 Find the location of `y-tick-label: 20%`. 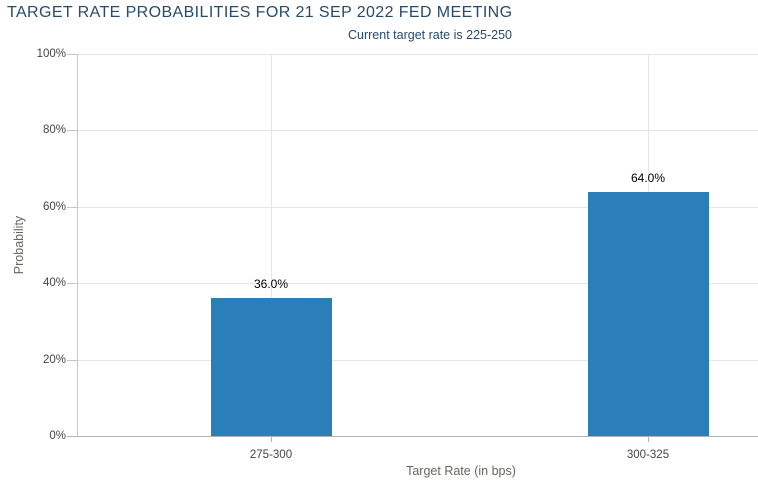

y-tick-label: 20% is located at coordinates (54, 359).